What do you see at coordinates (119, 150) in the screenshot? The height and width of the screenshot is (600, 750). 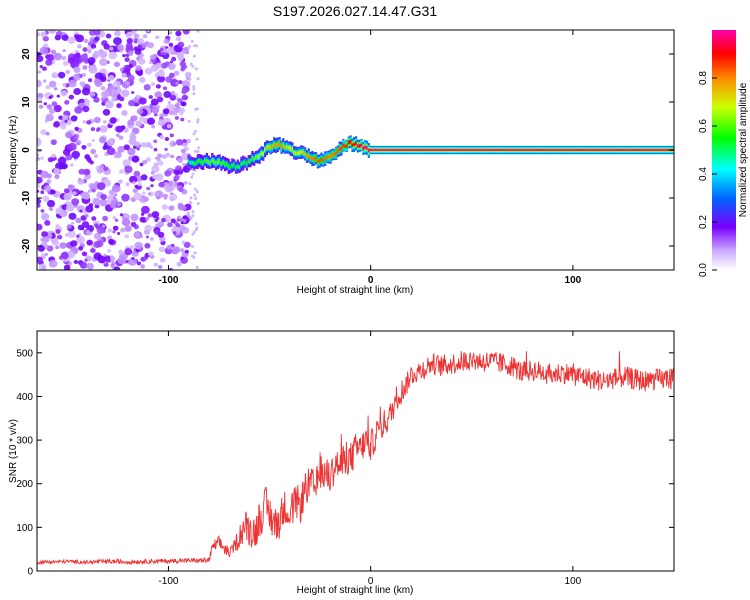 I see `noise-scatter` at bounding box center [119, 150].